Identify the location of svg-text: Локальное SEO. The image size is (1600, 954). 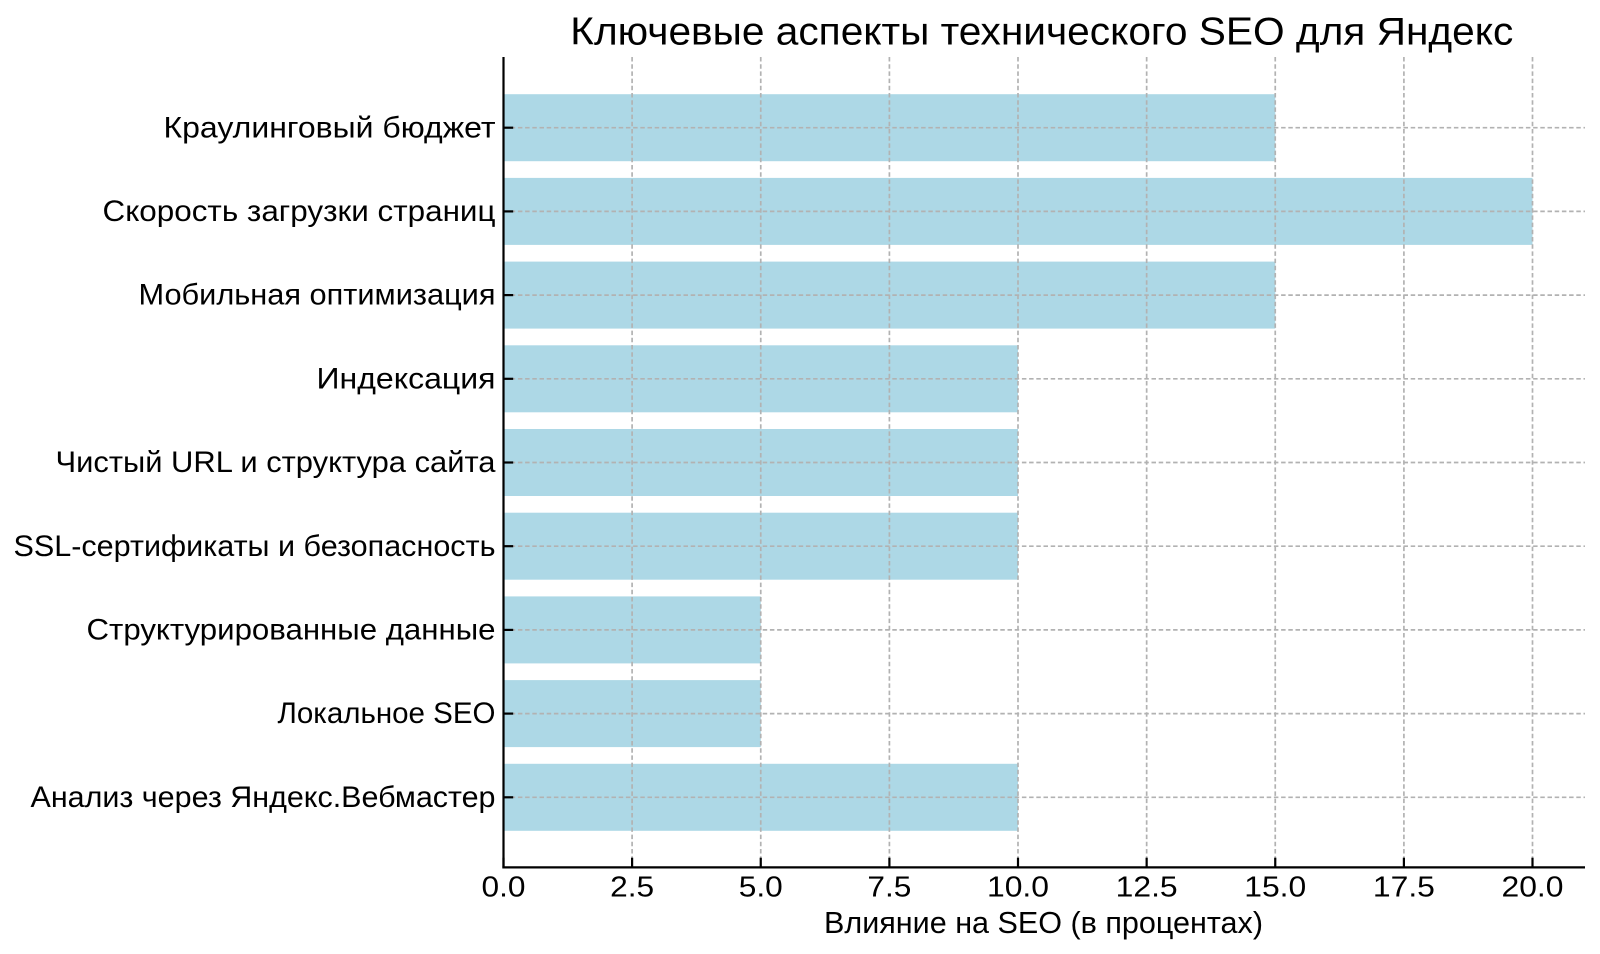
(387, 713).